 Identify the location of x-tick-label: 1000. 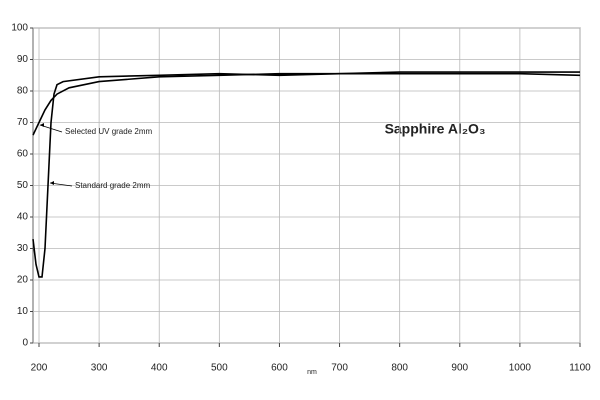
(520, 368).